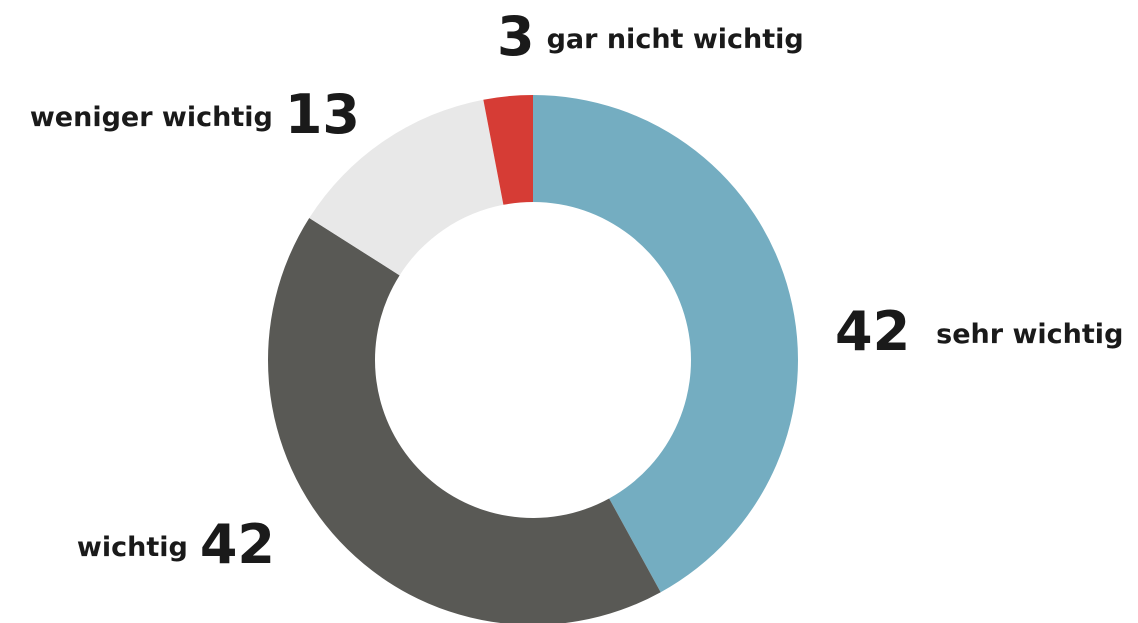 The width and height of the screenshot is (1138, 623). What do you see at coordinates (675, 39) in the screenshot?
I see `category-label: gar nicht wichtig` at bounding box center [675, 39].